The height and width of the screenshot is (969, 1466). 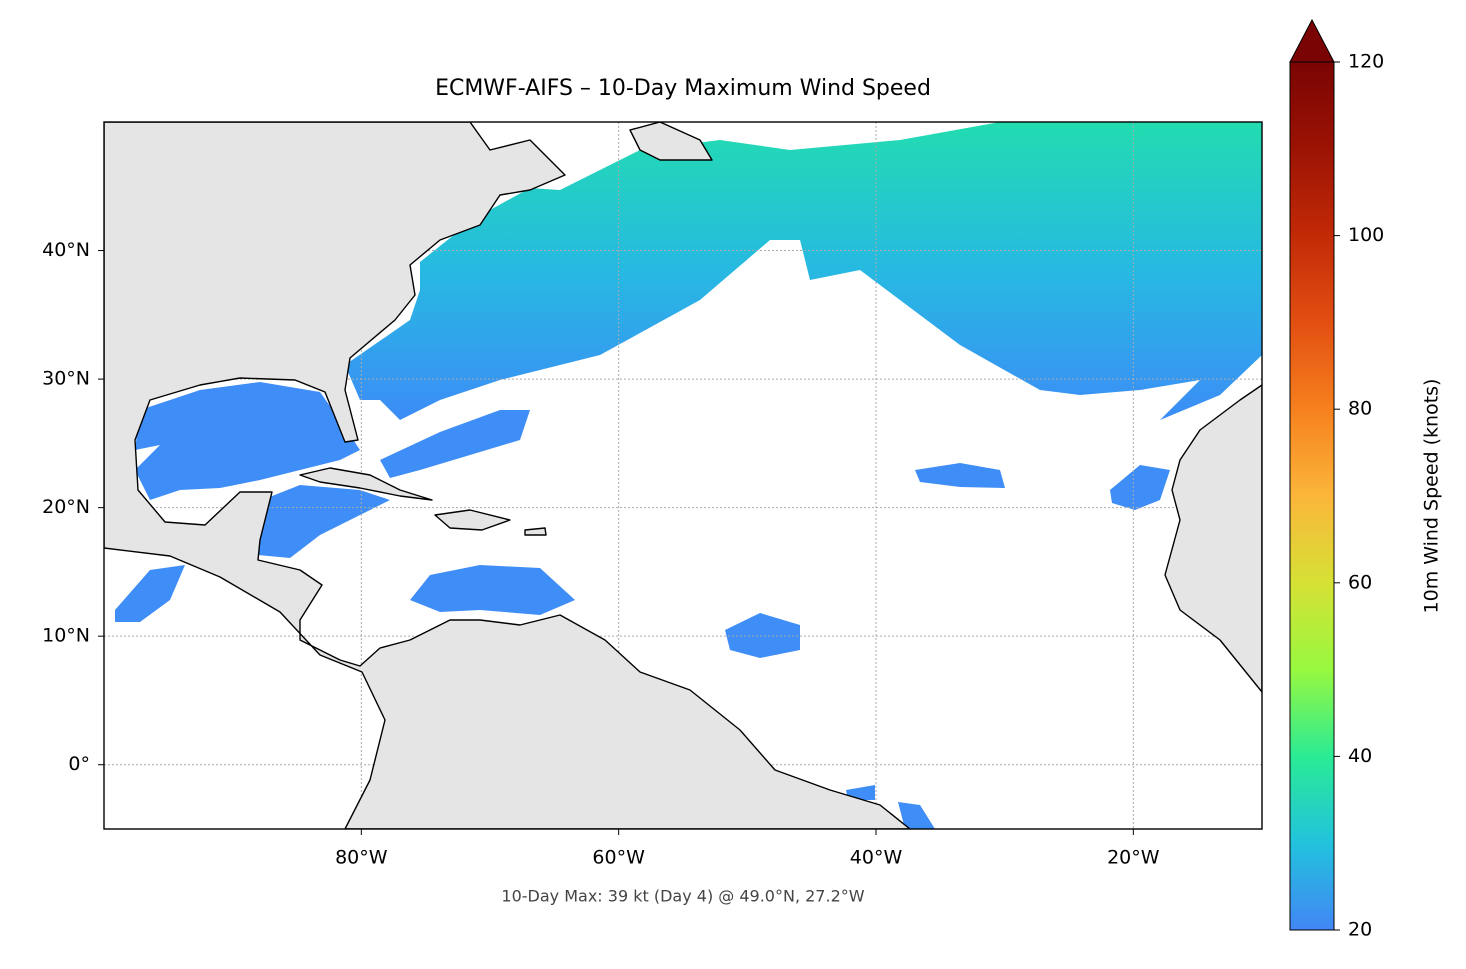 What do you see at coordinates (1360, 409) in the screenshot?
I see `colorbar-tick-label: 80` at bounding box center [1360, 409].